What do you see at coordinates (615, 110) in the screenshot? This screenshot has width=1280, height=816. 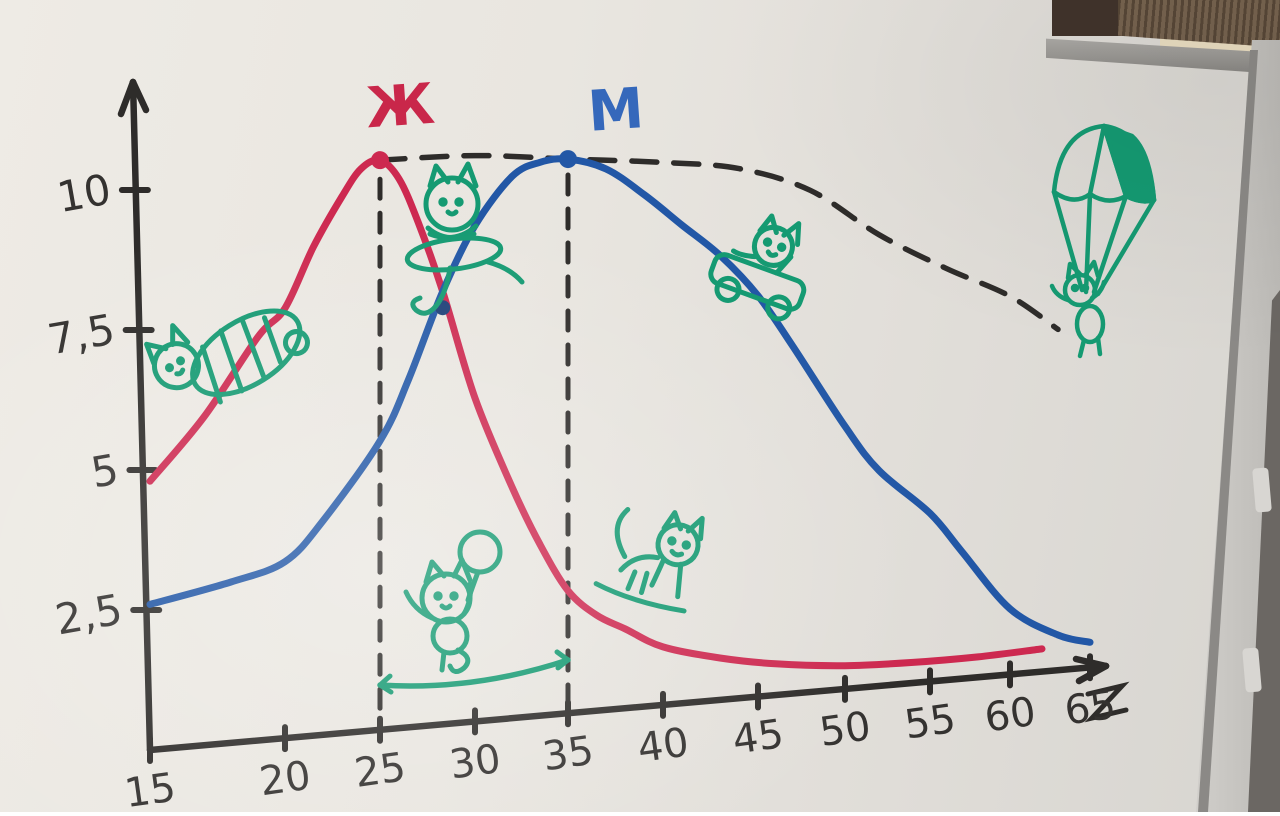 I see `series-label-m: М` at bounding box center [615, 110].